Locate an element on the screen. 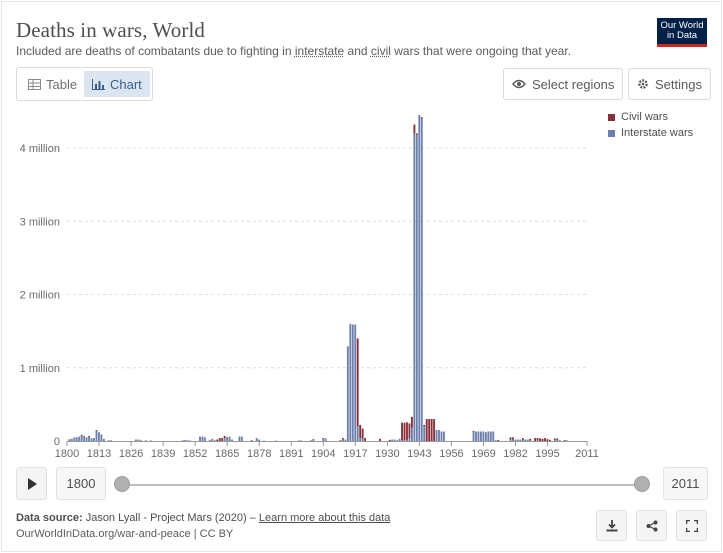 The height and width of the screenshot is (553, 723). share-button is located at coordinates (651, 525).